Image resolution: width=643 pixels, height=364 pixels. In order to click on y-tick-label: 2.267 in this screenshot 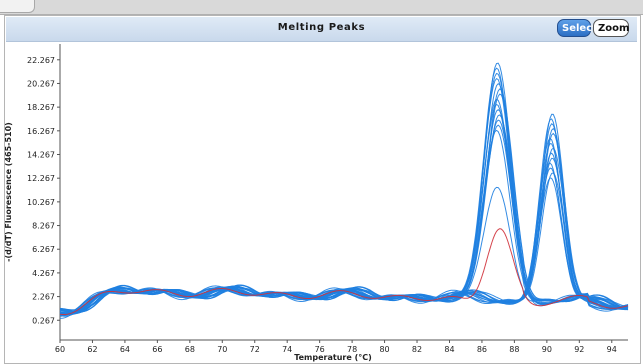, I will do `click(43, 297)`.